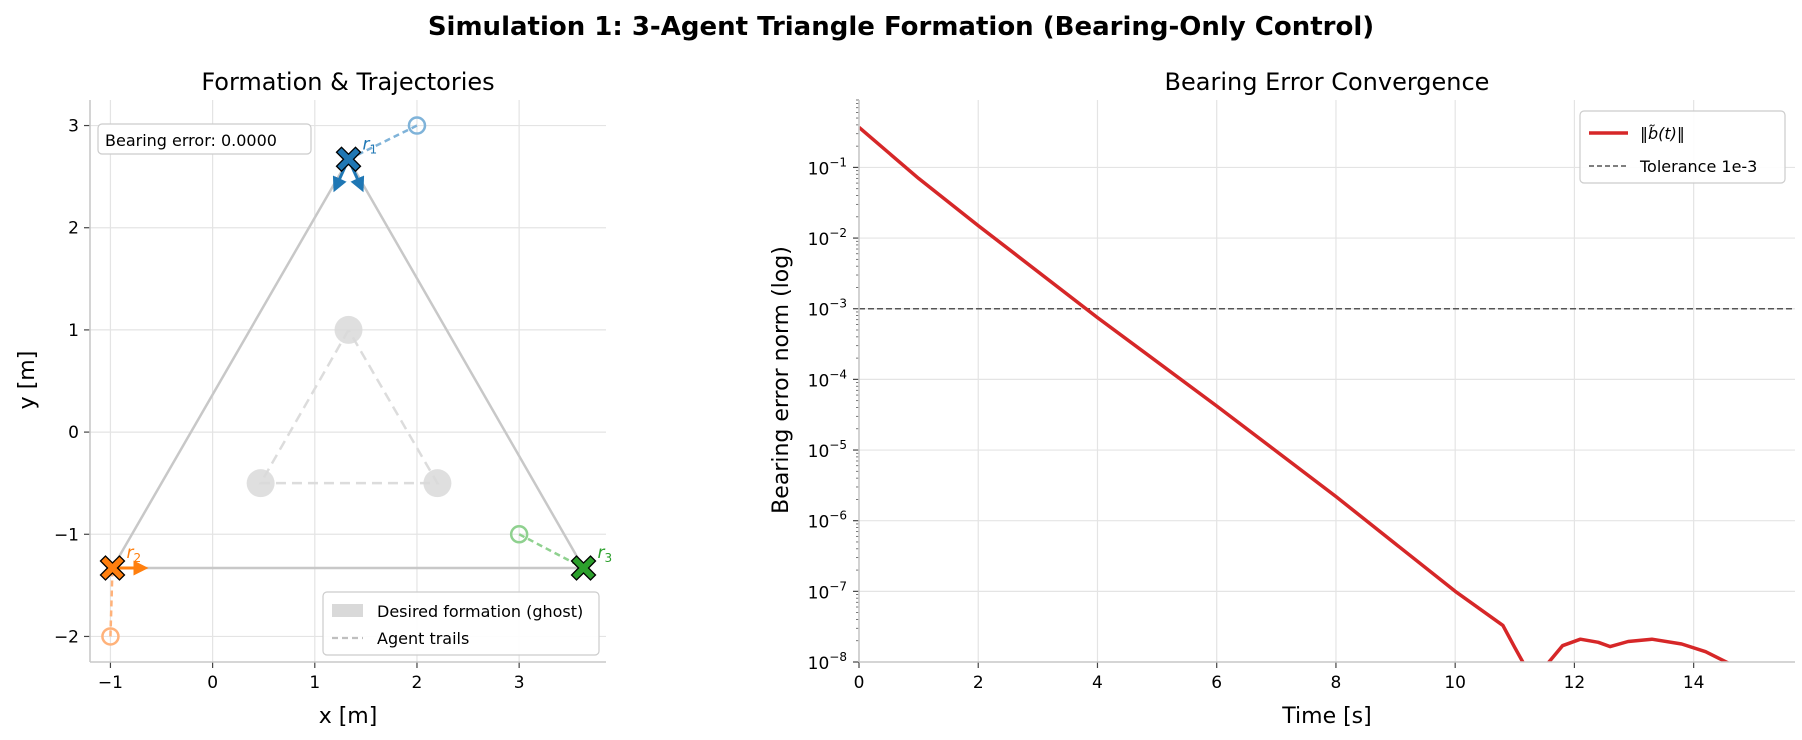 The image size is (1802, 740). What do you see at coordinates (111, 602) in the screenshot?
I see `agent-trail-r2` at bounding box center [111, 602].